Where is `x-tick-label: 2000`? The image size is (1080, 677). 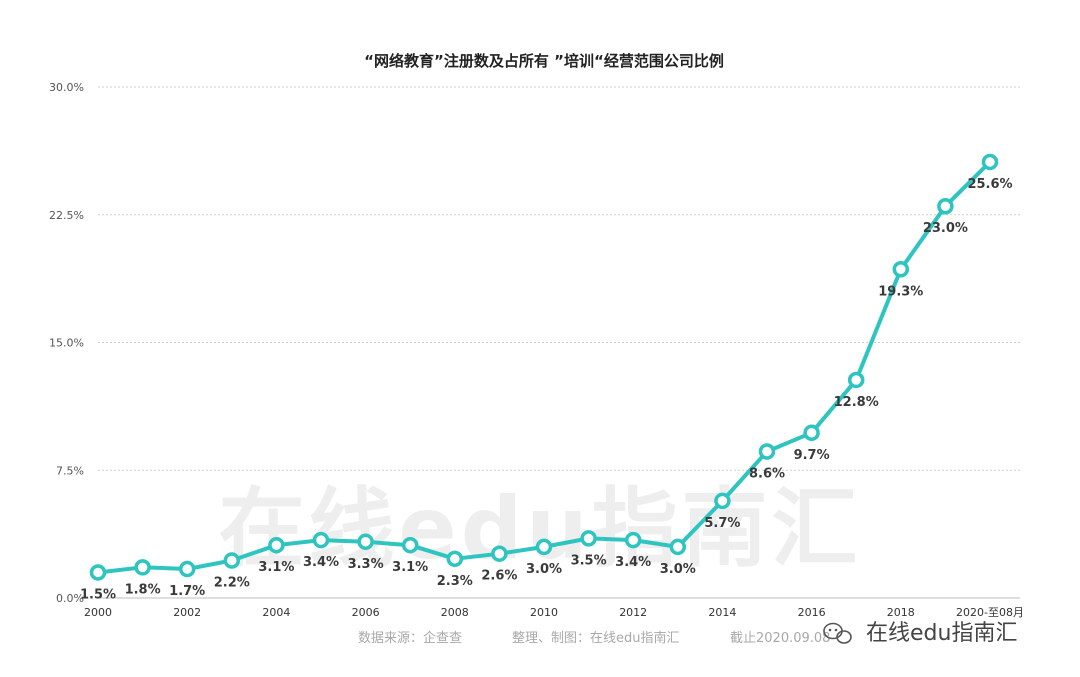 x-tick-label: 2000 is located at coordinates (98, 612).